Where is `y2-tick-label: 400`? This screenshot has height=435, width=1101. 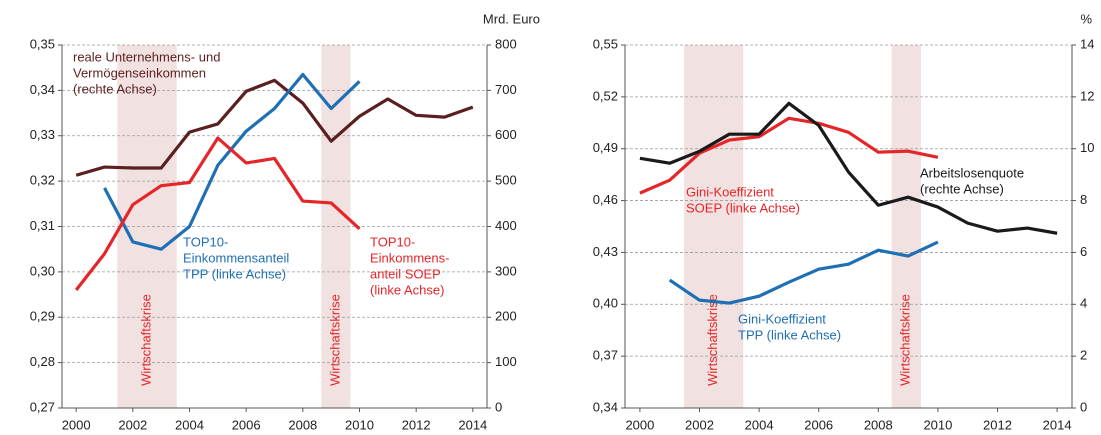 y2-tick-label: 400 is located at coordinates (506, 225).